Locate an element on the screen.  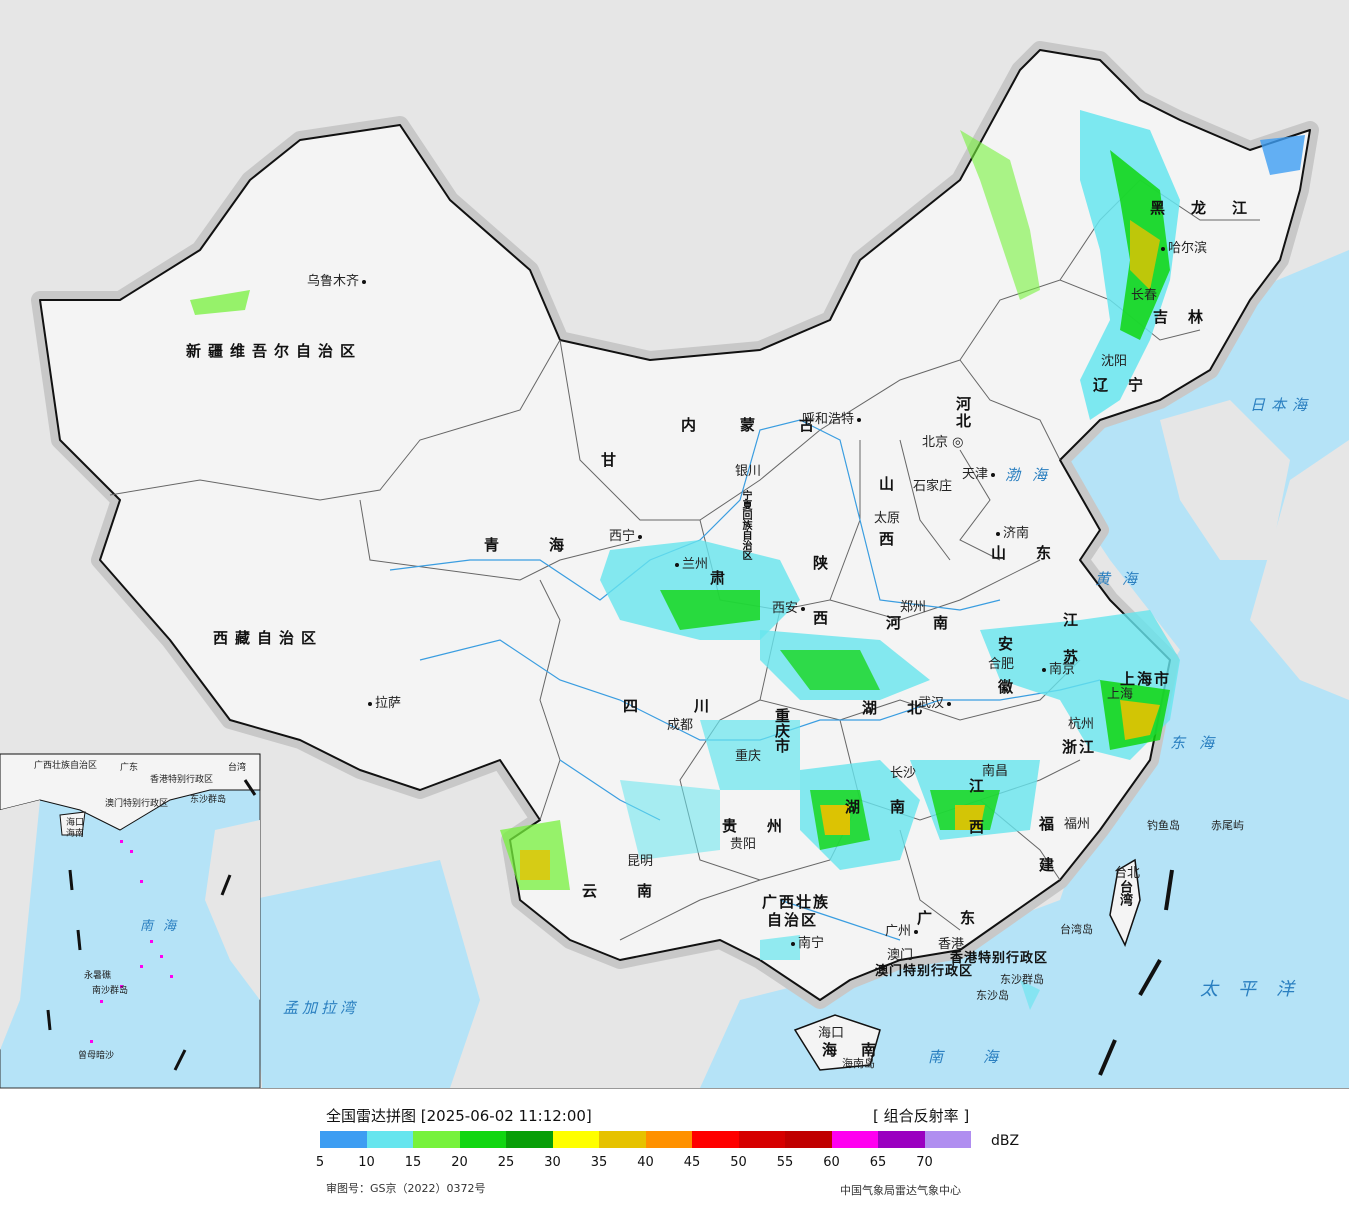
legend-tick-label: 65 is located at coordinates (878, 1162).